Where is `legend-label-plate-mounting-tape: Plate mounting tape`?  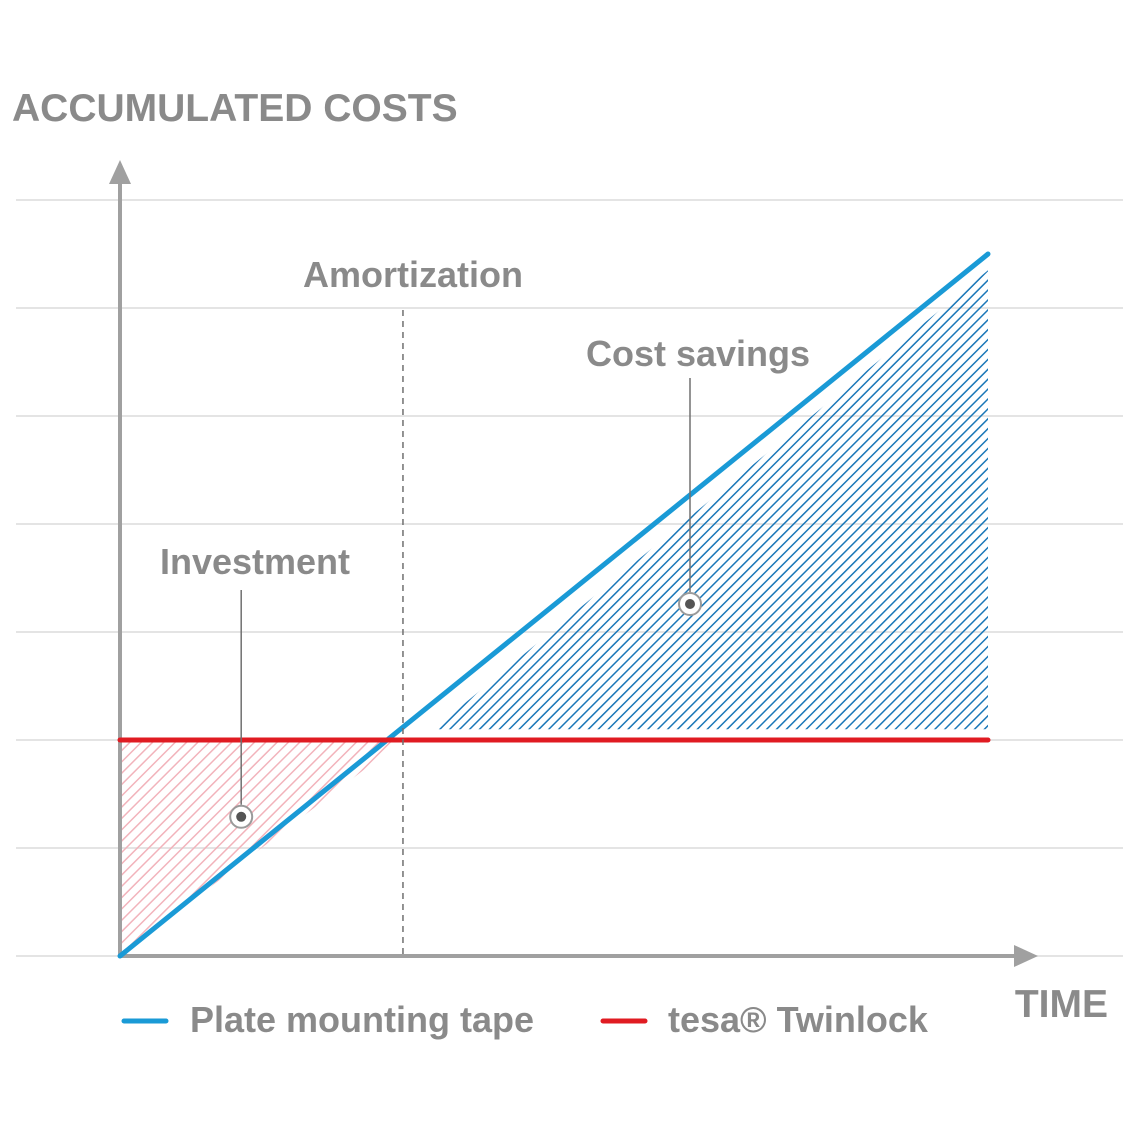
legend-label-plate-mounting-tape: Plate mounting tape is located at coordinates (362, 1019).